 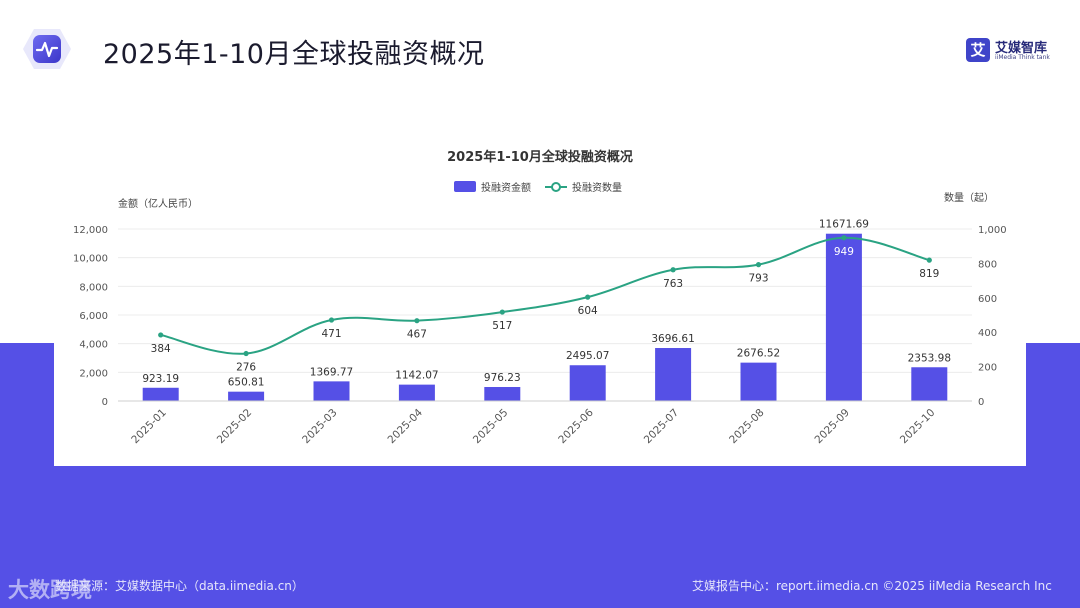 What do you see at coordinates (294, 54) in the screenshot?
I see `page-title: 2025年1-10月全球投融资概况` at bounding box center [294, 54].